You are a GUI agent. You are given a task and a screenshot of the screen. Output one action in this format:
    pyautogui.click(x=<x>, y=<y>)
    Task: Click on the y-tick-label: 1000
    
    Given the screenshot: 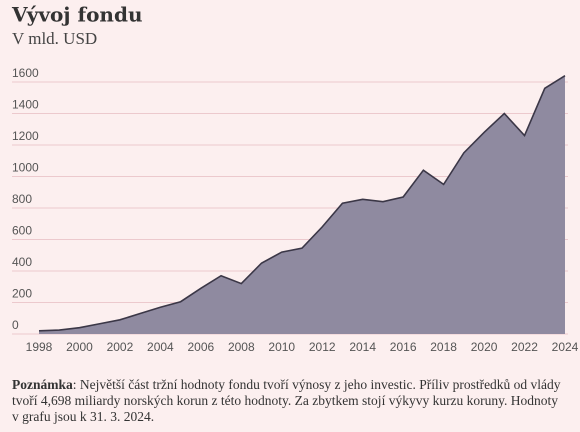 What is the action you would take?
    pyautogui.click(x=25, y=168)
    